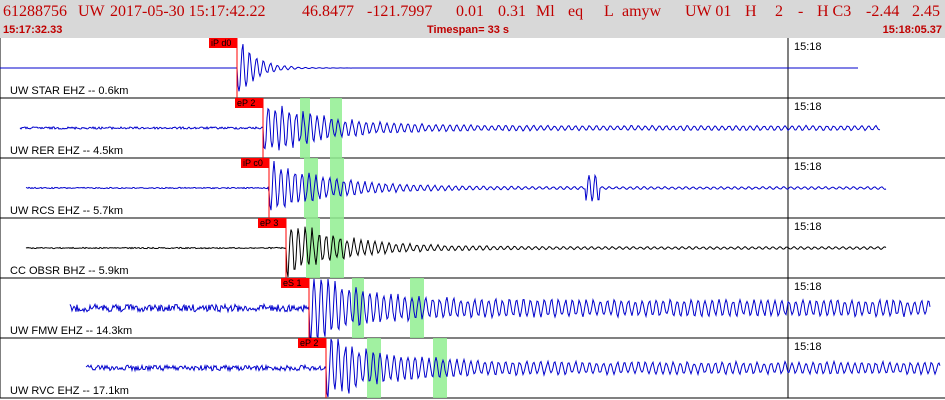  Describe the element at coordinates (708, 11) in the screenshot. I see `event-source: UW 01` at that location.